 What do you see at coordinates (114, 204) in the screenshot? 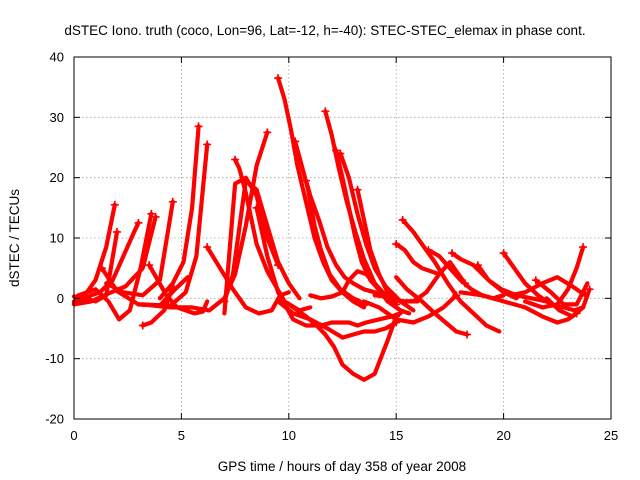
I see `series-1-end-marker` at bounding box center [114, 204].